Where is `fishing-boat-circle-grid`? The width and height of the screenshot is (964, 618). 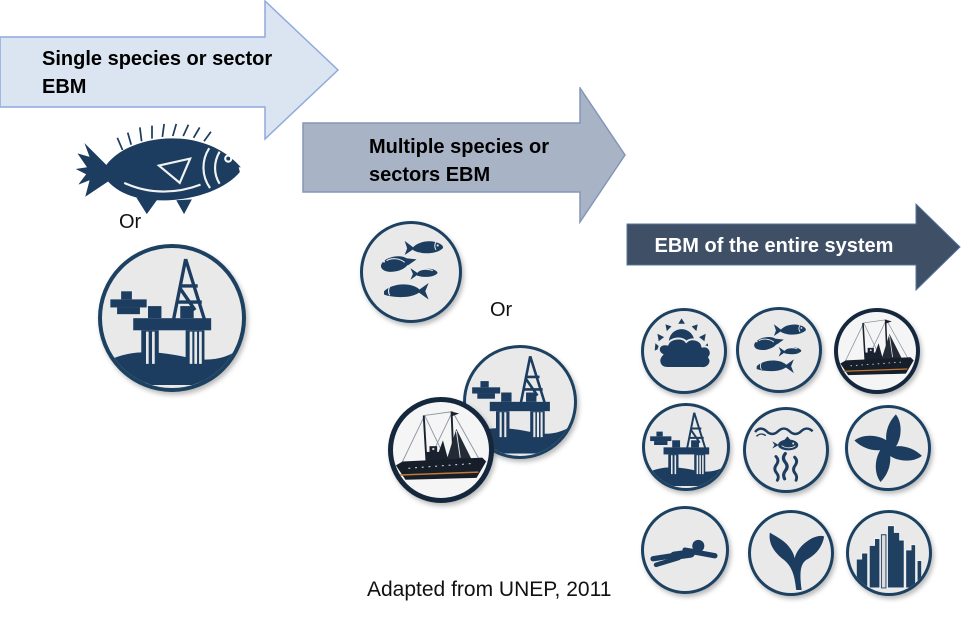
fishing-boat-circle-grid is located at coordinates (877, 351).